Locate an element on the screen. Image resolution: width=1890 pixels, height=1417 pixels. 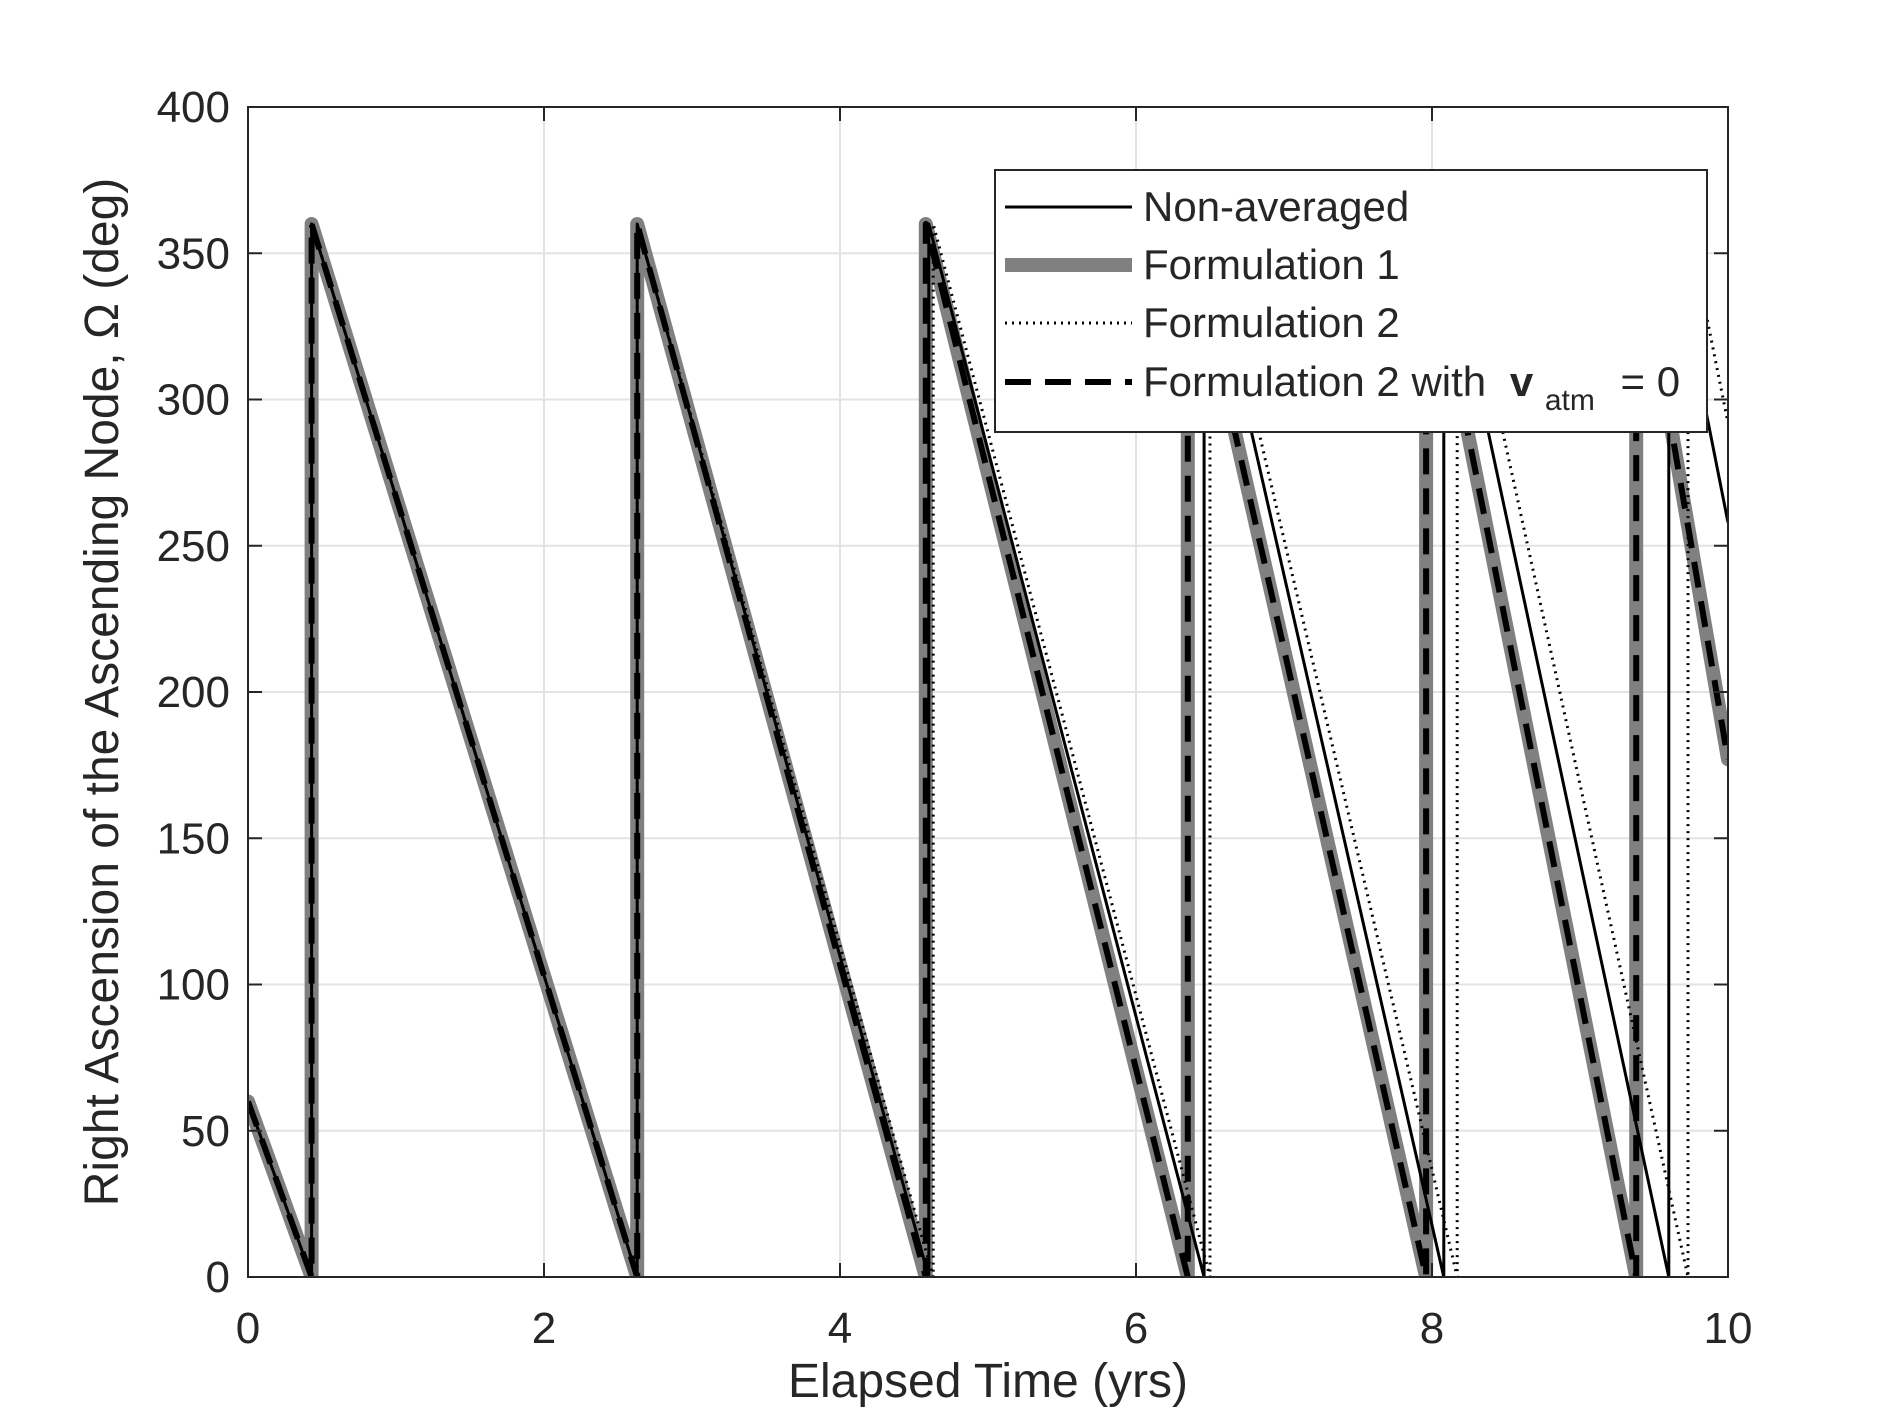
y-tick-label: 100 is located at coordinates (193, 985).